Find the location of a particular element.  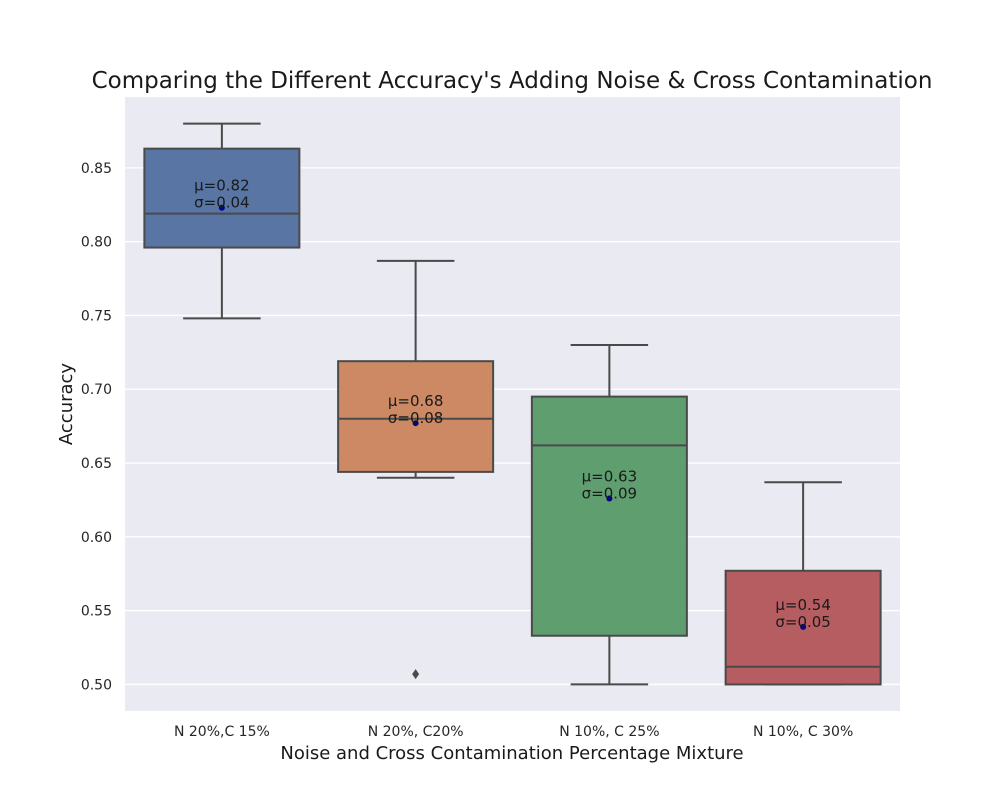

outlier-marker is located at coordinates (416, 674).